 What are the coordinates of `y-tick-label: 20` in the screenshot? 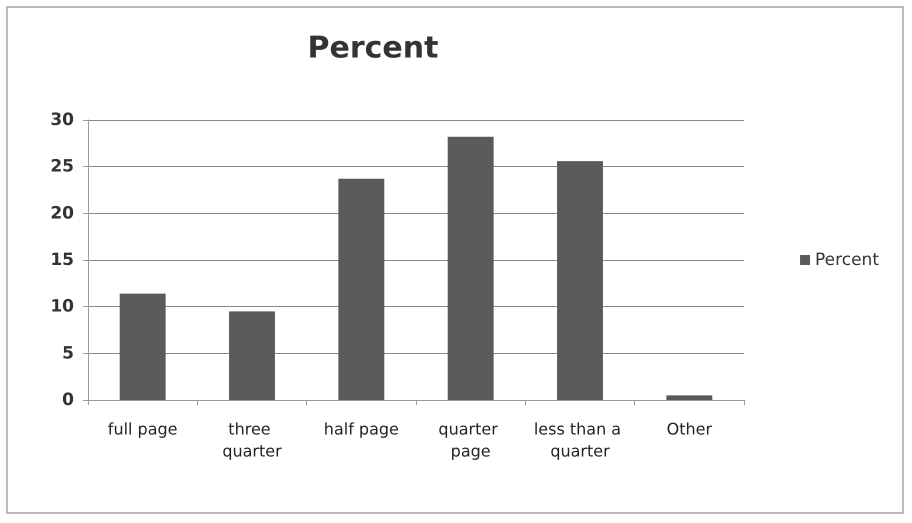 It's located at (62, 213).